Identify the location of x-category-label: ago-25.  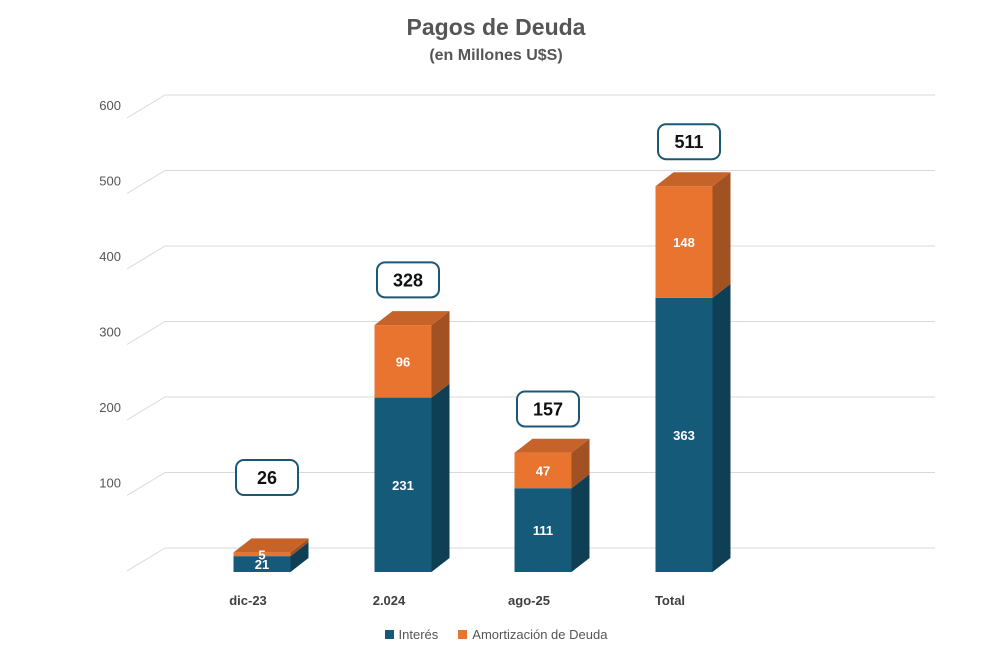
(529, 600).